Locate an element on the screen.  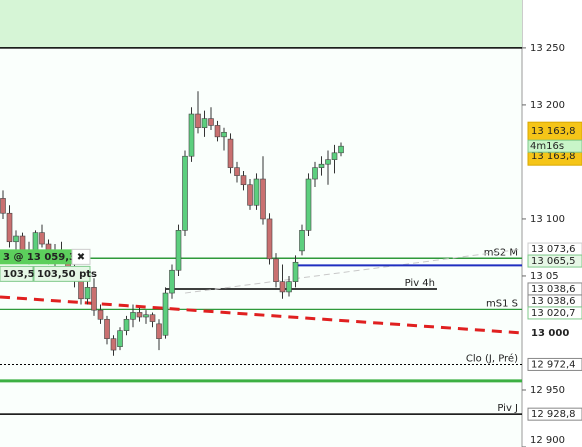
order-title: 3 @ 13 059,3 is located at coordinates (39, 257).